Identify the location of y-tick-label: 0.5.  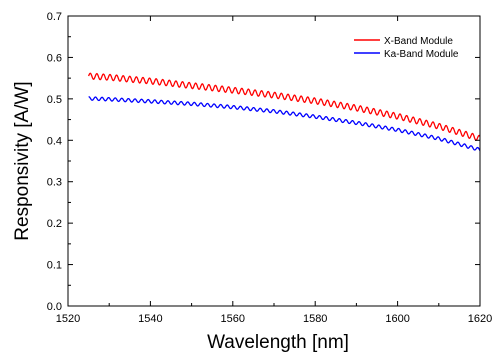
(54, 100).